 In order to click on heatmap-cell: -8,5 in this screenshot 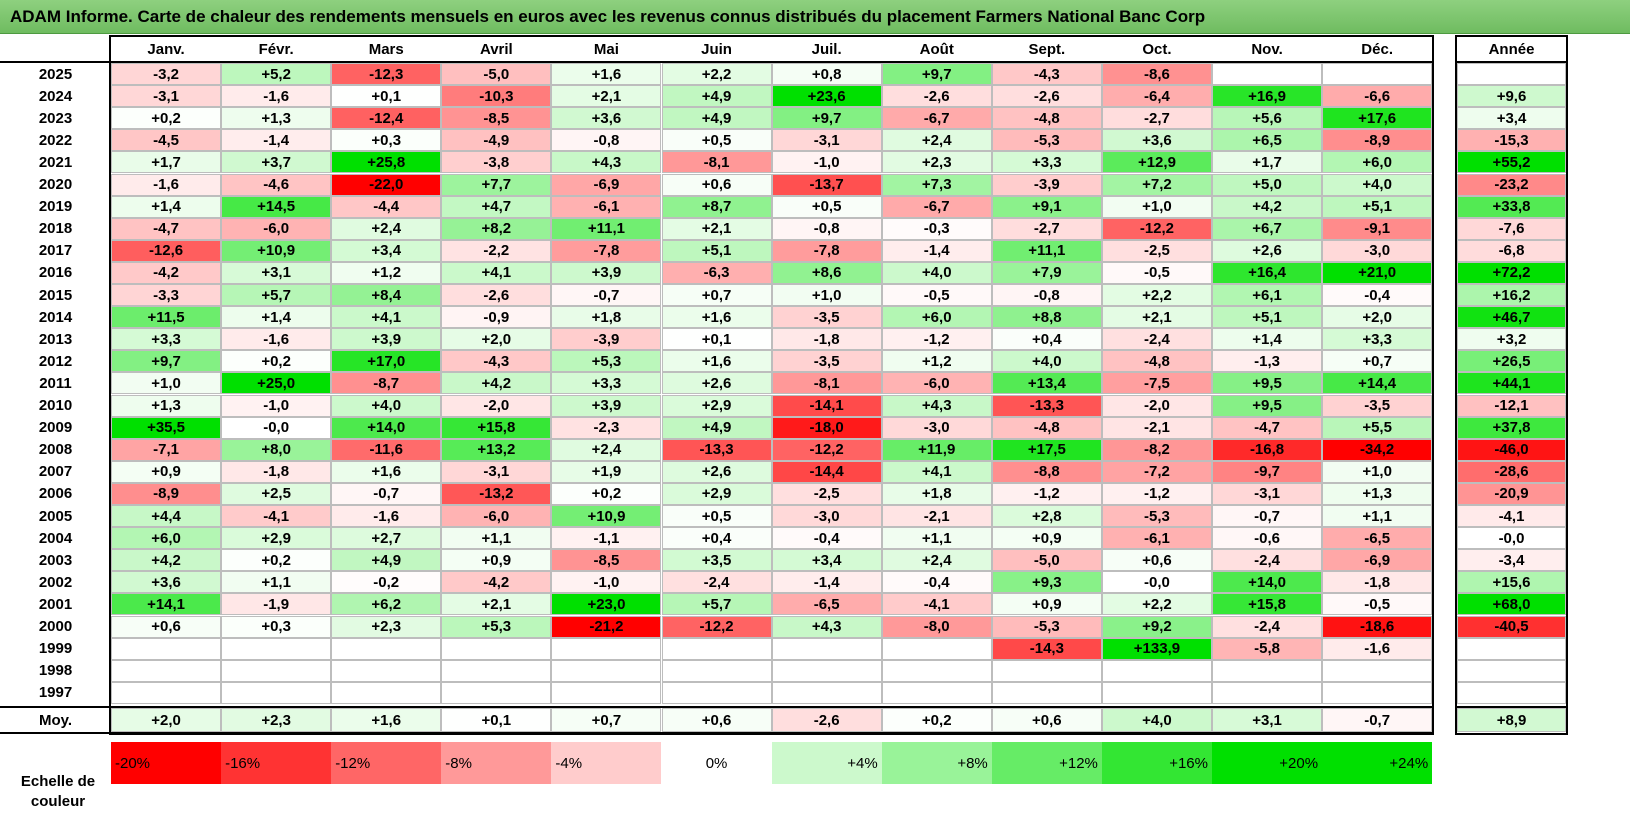, I will do `click(496, 118)`.